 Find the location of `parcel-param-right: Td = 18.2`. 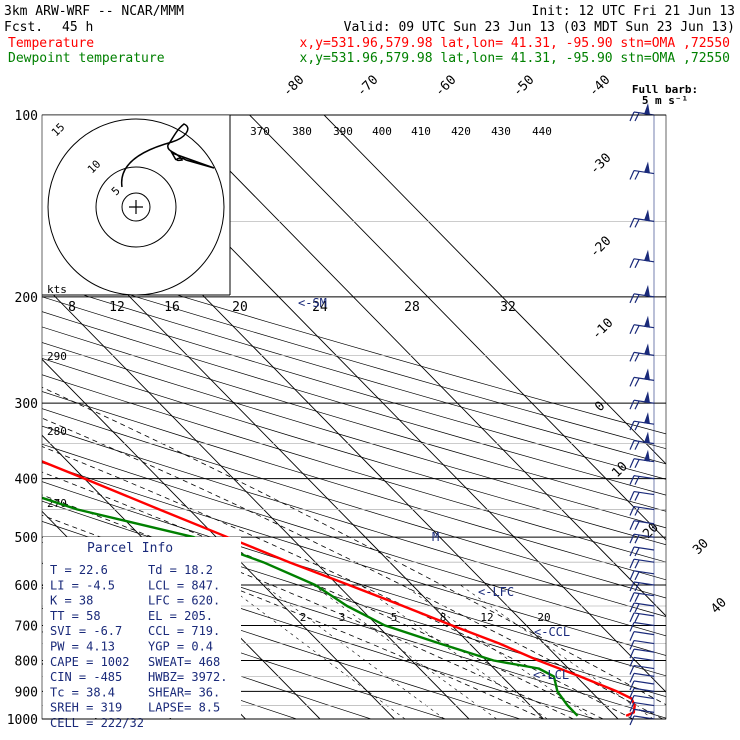

parcel-param-right: Td = 18.2 is located at coordinates (180, 570).